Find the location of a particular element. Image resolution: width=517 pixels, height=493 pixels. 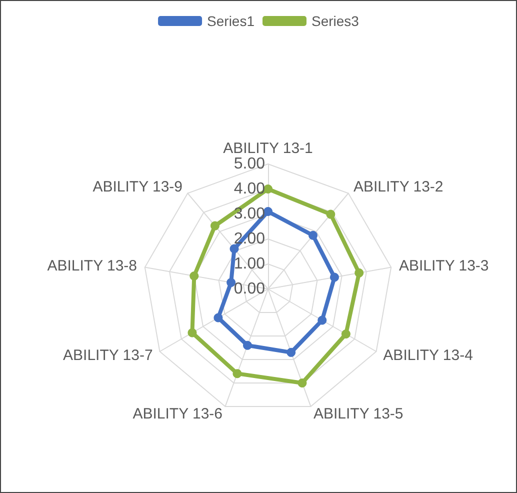

spoke-label: ABILITY 13-1 is located at coordinates (268, 148).